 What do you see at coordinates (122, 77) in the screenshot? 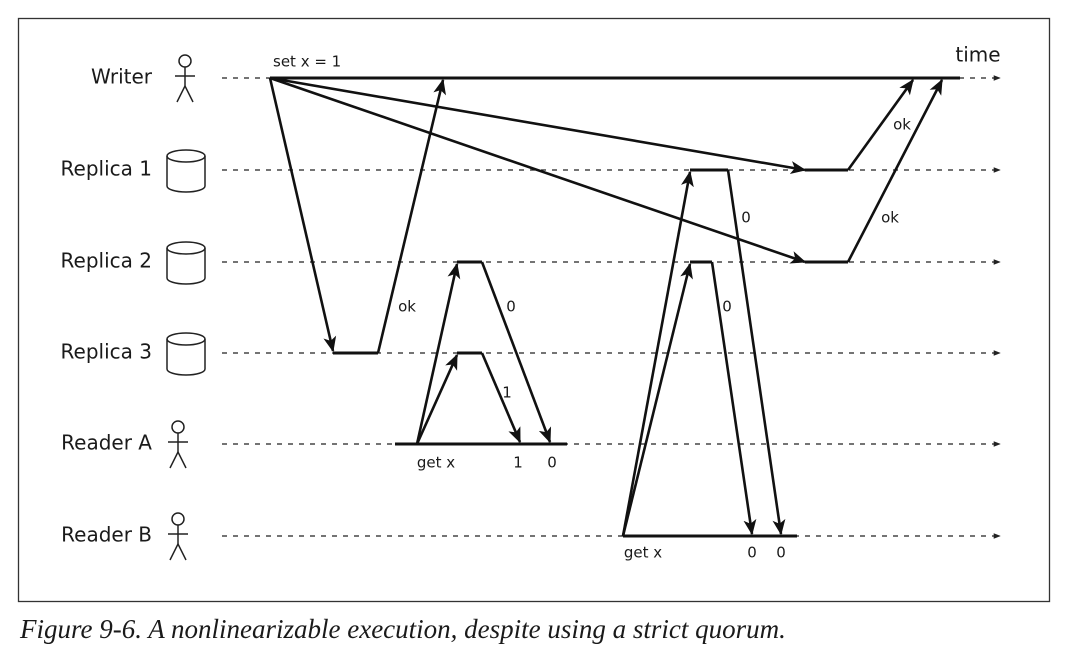
I see `row-label: Writer` at bounding box center [122, 77].